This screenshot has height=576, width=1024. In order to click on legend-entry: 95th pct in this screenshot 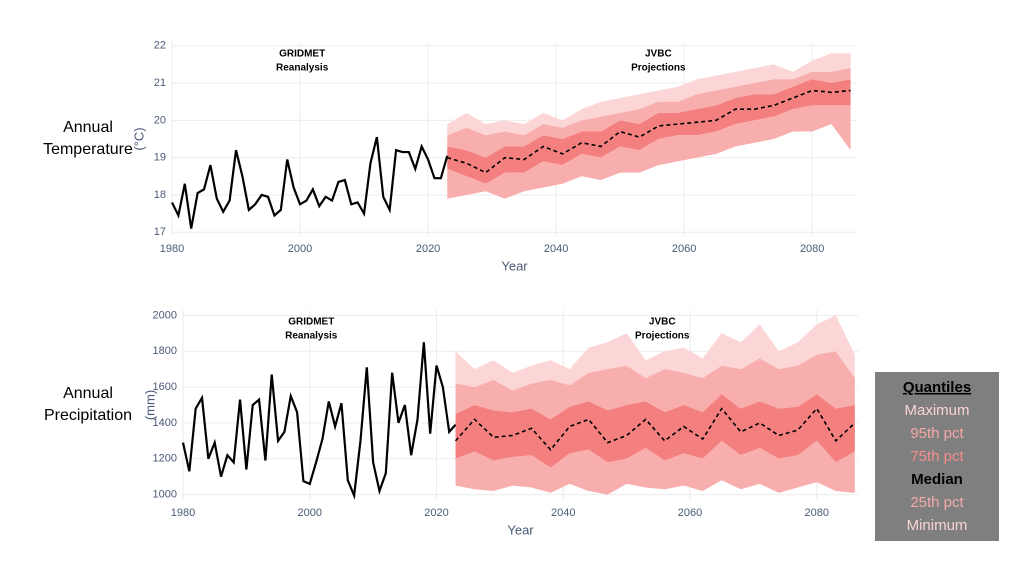, I will do `click(937, 433)`.